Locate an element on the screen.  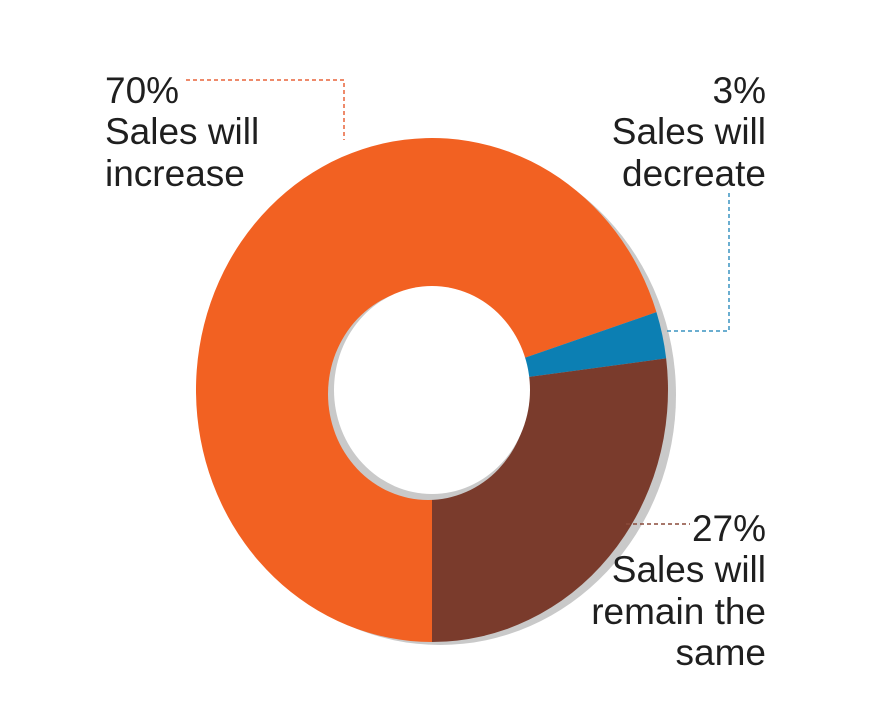
label-line: remain the is located at coordinates (678, 611).